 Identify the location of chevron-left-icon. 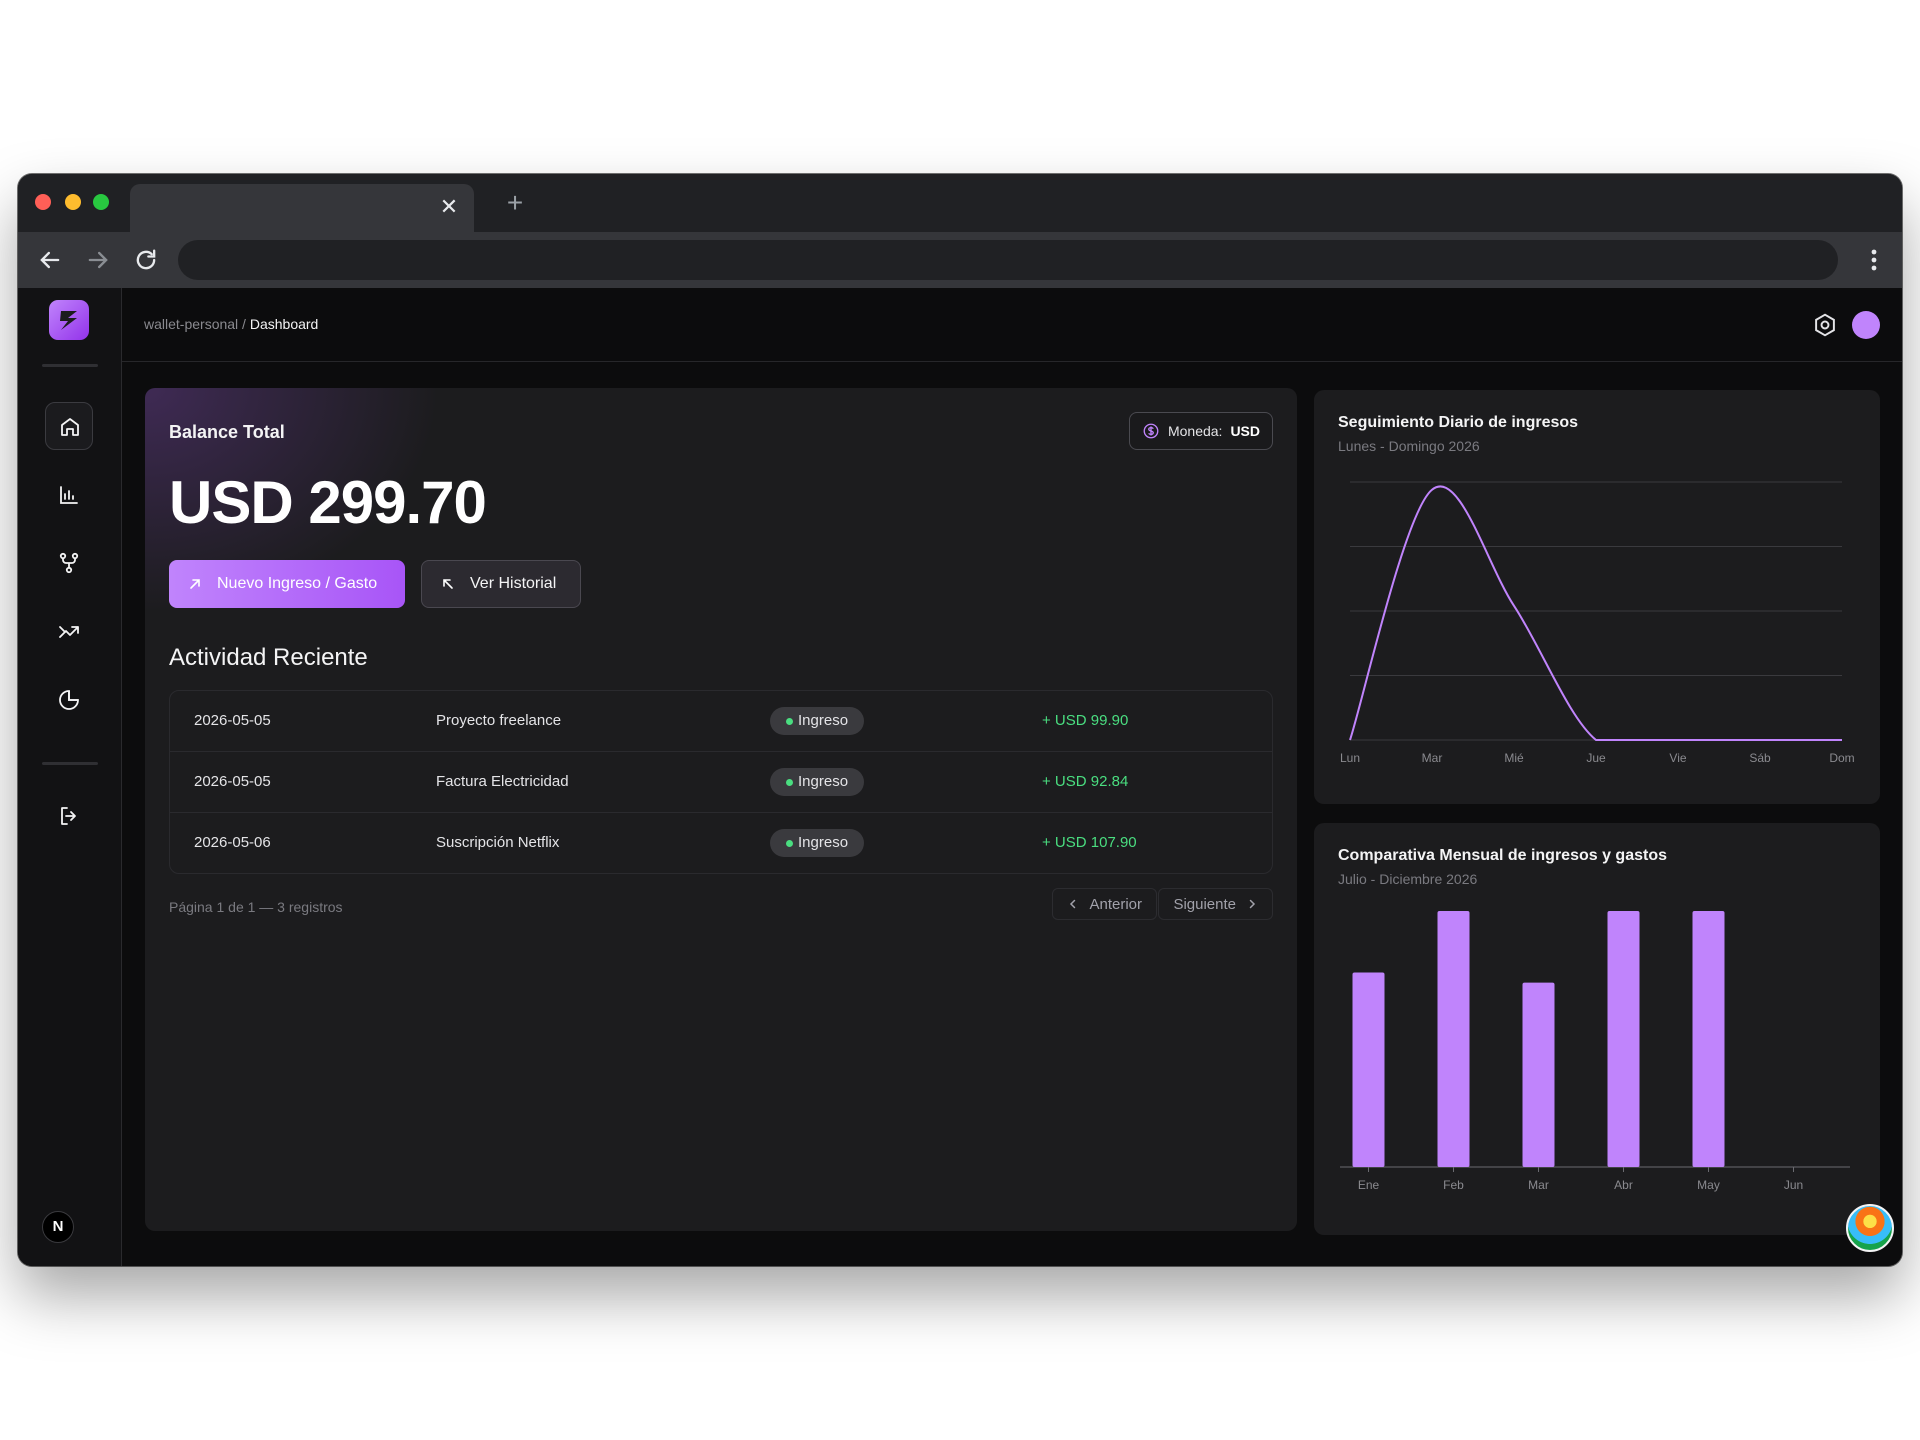
(1073, 904).